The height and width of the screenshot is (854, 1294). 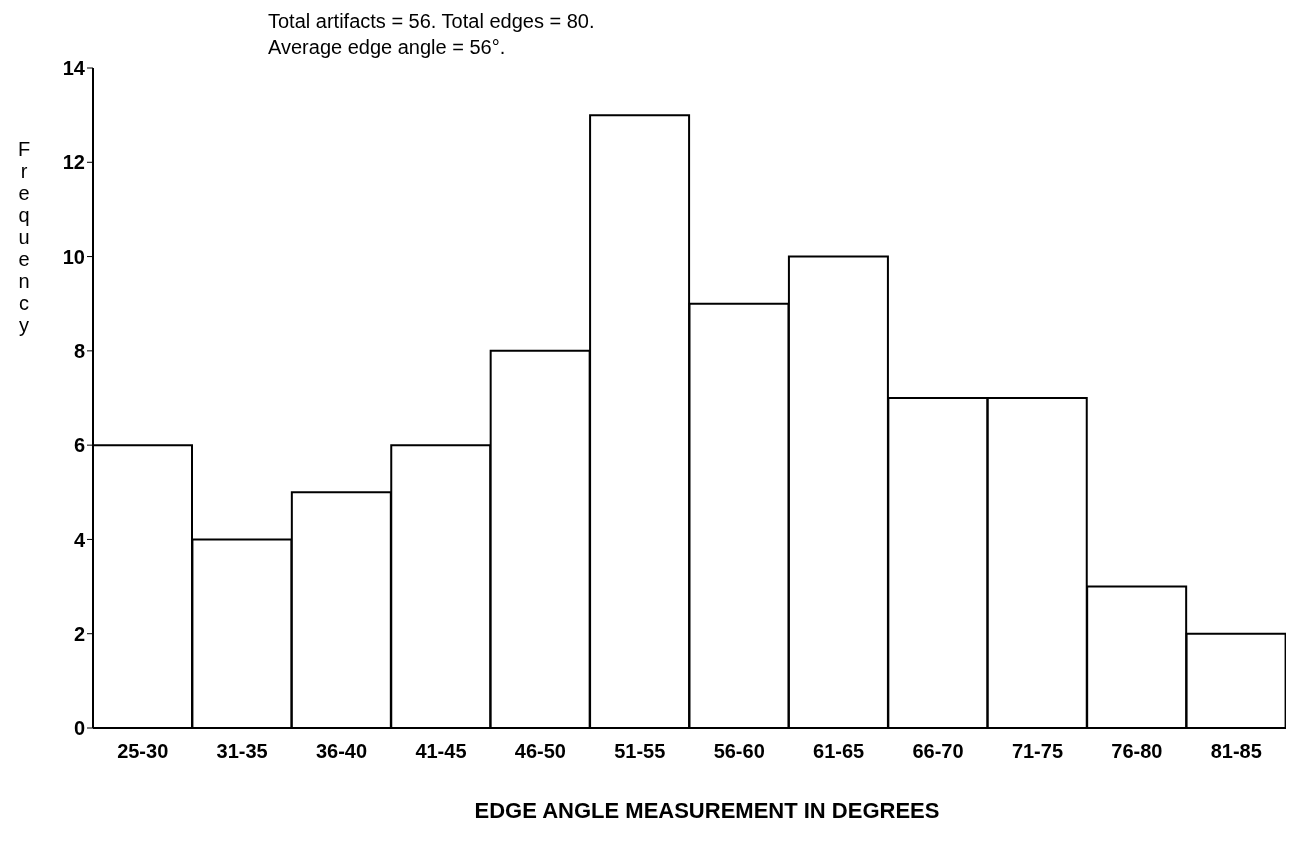 I want to click on x-tick-label: 66-70, so click(x=938, y=751).